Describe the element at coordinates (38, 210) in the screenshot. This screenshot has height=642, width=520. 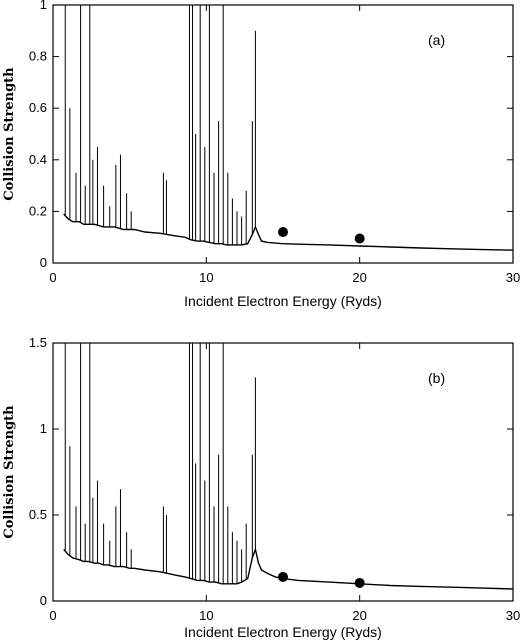
I see `y-tick-label: 0.2` at that location.